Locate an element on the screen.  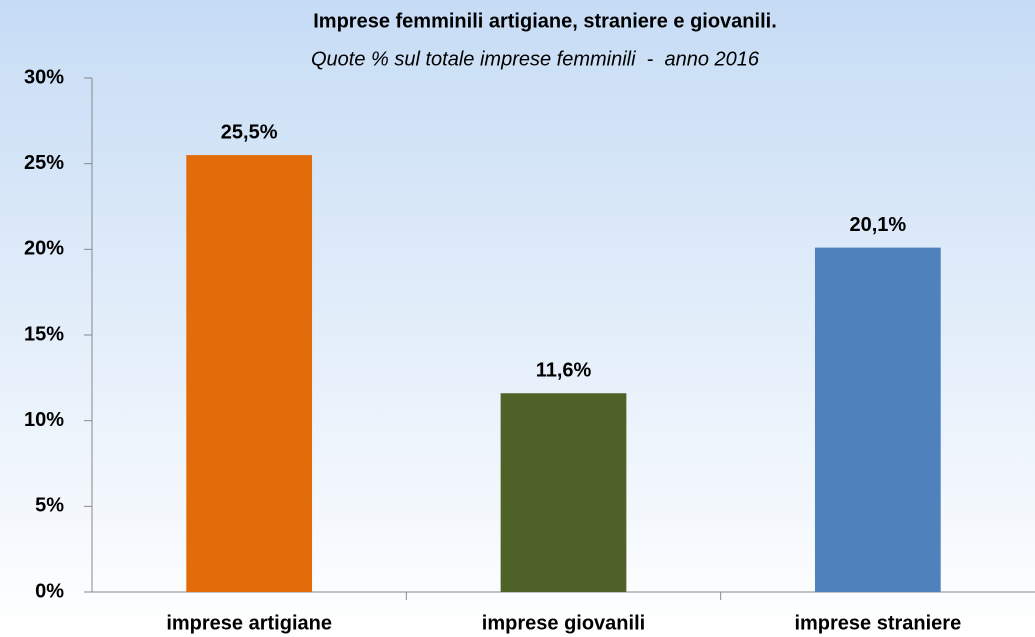
y-tick-label: 30% is located at coordinates (44, 77).